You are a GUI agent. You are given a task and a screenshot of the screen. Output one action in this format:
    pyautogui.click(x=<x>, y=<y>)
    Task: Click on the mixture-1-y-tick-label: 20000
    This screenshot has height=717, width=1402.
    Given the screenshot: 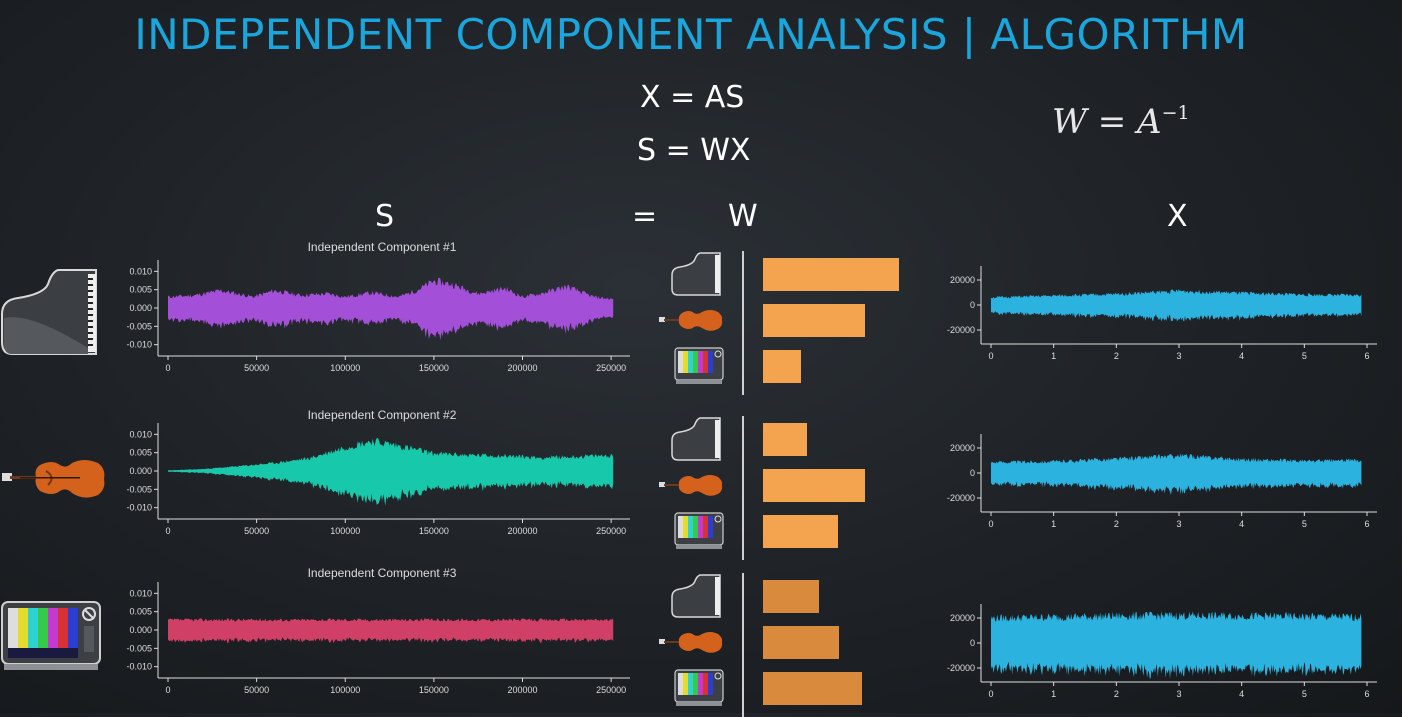 What is the action you would take?
    pyautogui.click(x=962, y=280)
    